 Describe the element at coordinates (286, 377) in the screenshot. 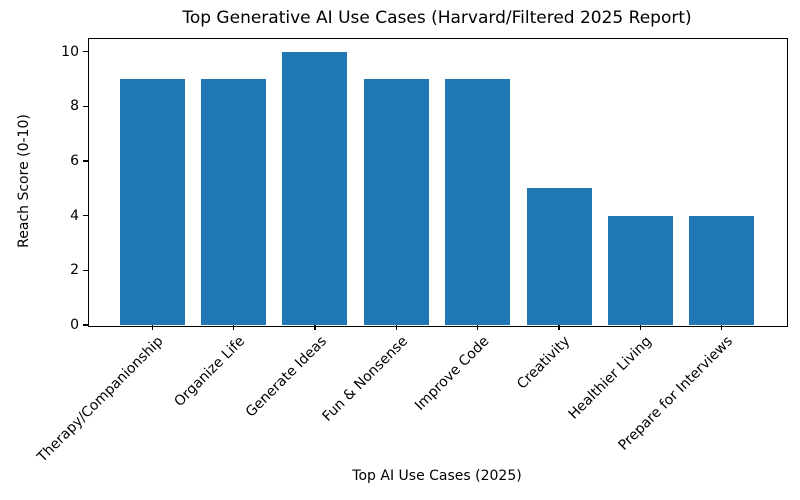

I see `x-tick-label: Generate Ideas` at that location.